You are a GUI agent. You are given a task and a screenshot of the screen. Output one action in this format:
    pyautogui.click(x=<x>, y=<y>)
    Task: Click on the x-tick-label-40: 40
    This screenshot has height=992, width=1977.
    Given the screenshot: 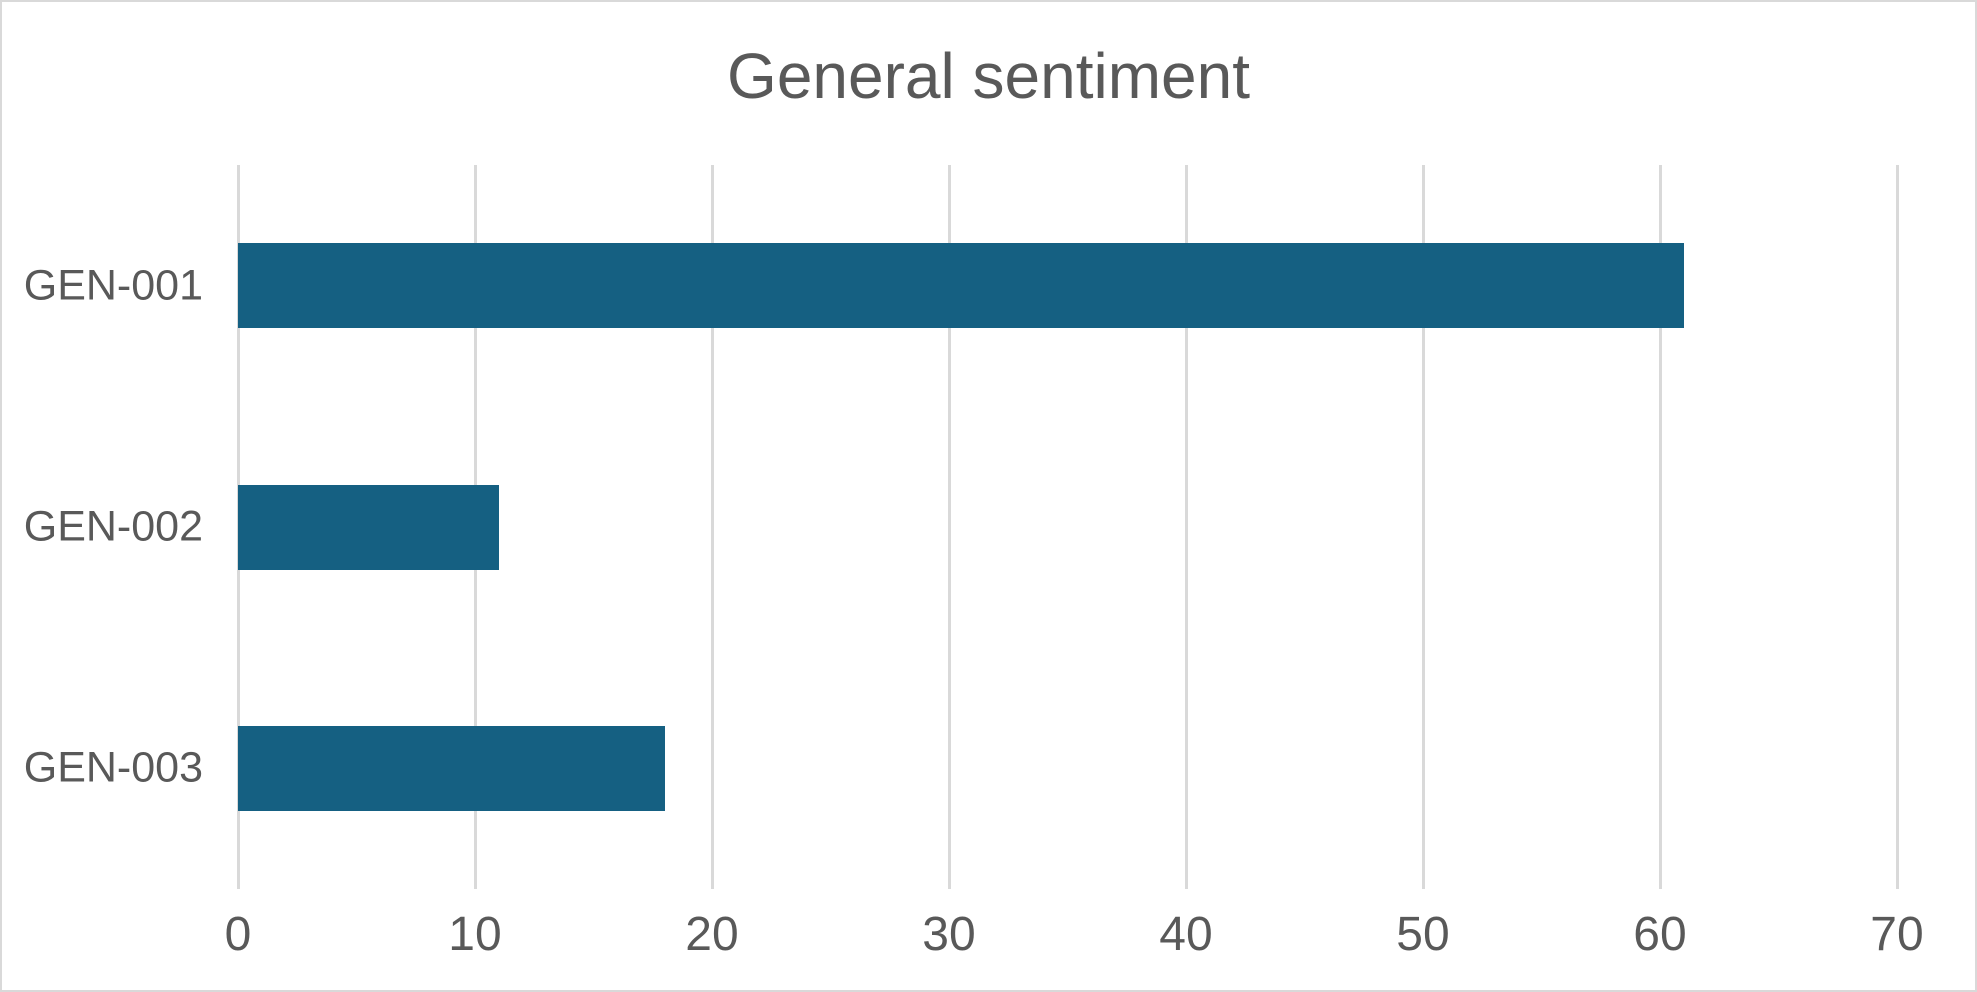 What is the action you would take?
    pyautogui.click(x=1186, y=934)
    